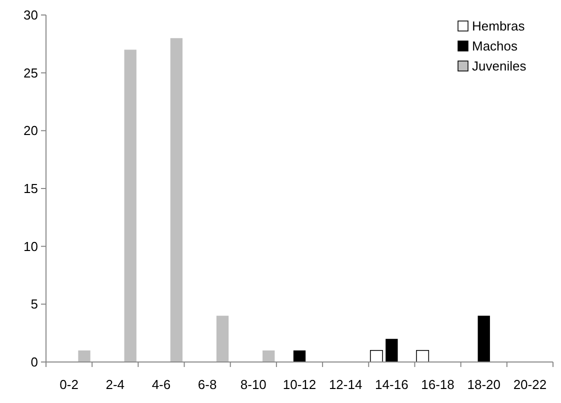 This screenshot has width=561, height=403. What do you see at coordinates (34, 362) in the screenshot?
I see `y-tick-label: 0` at bounding box center [34, 362].